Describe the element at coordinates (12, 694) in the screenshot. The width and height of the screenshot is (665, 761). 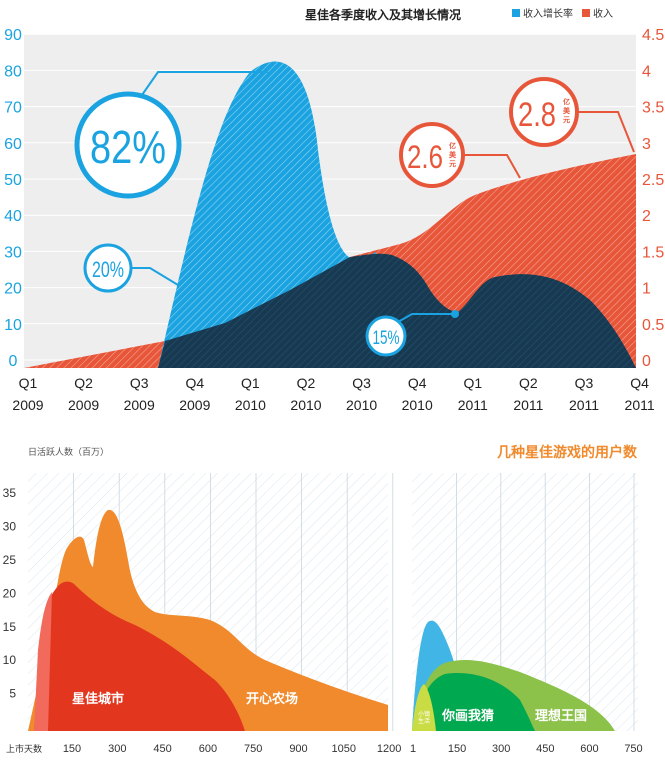
I see `bottom-y-tick-label: 5` at that location.